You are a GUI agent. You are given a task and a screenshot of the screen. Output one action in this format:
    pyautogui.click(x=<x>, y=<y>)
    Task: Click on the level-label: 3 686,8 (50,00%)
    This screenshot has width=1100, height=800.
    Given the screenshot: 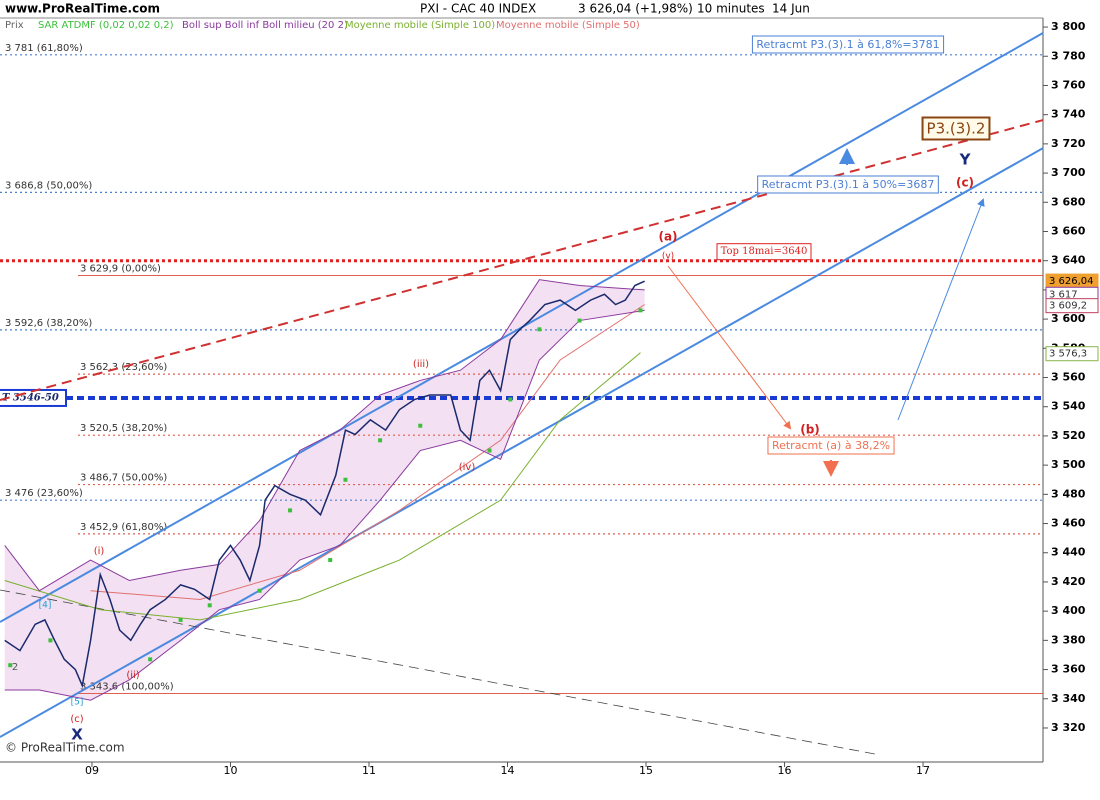 What is the action you would take?
    pyautogui.click(x=48, y=185)
    